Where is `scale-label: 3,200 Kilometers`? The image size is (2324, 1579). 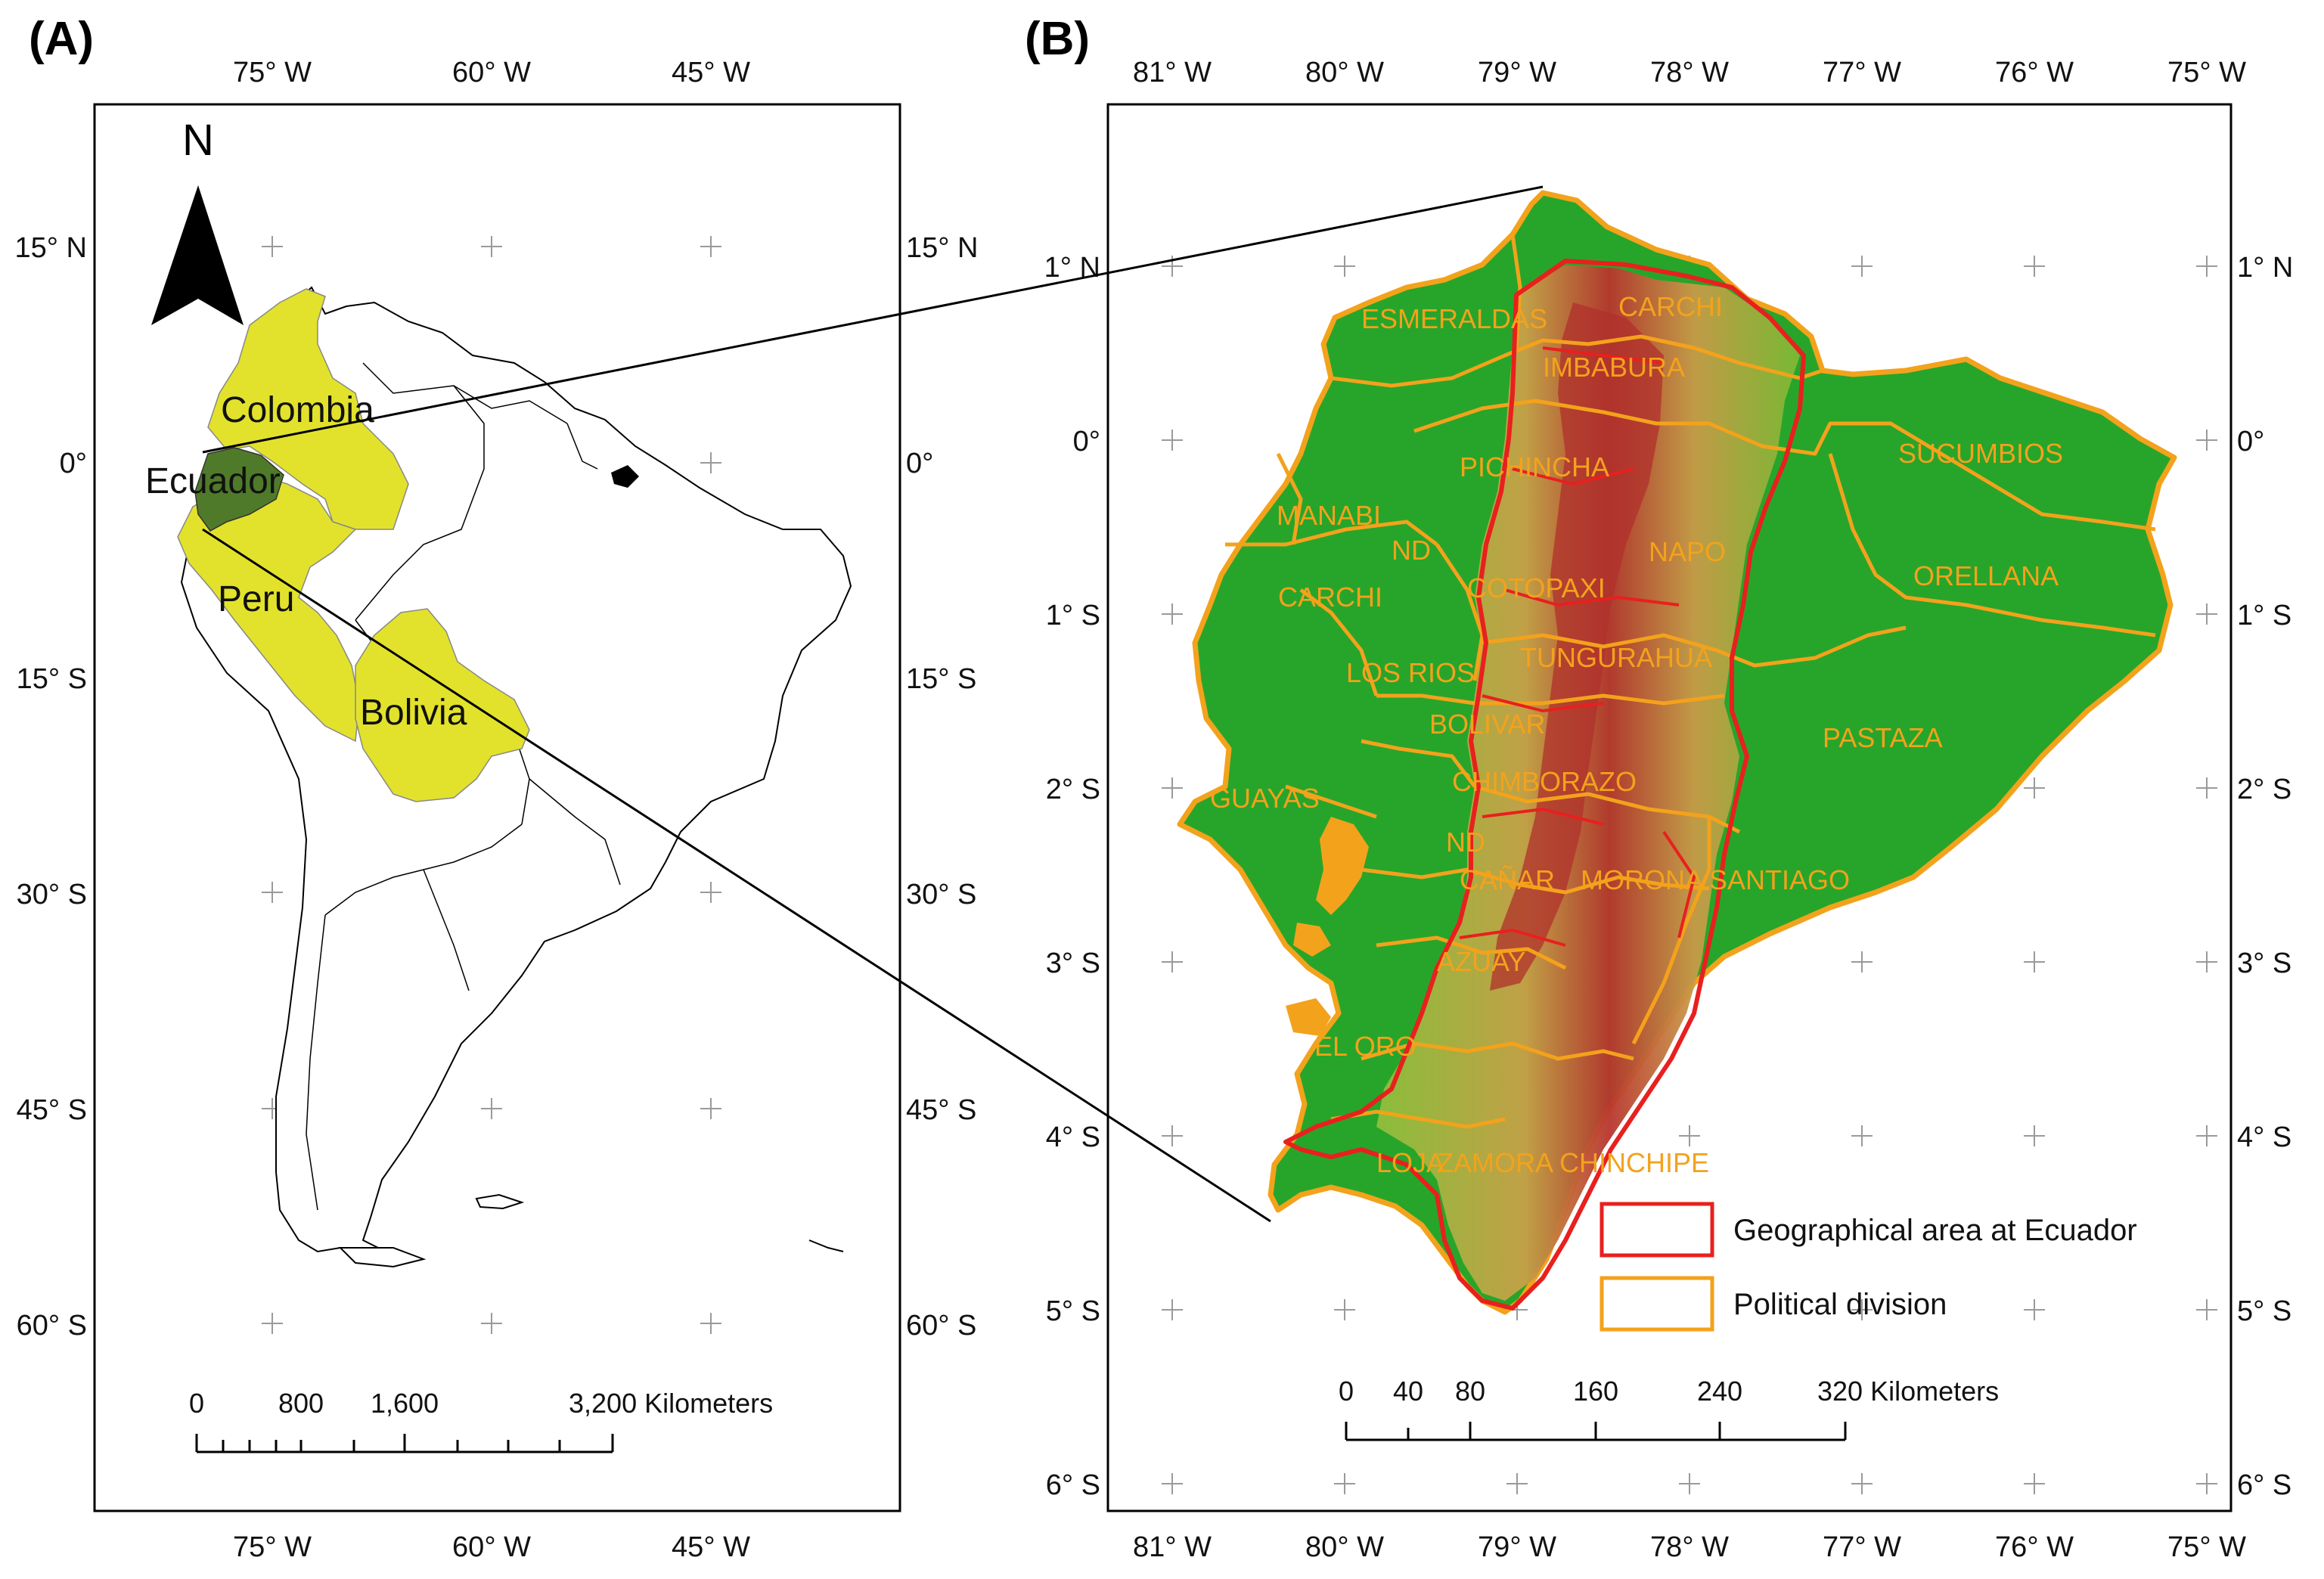 scale-label: 3,200 Kilometers is located at coordinates (671, 1403).